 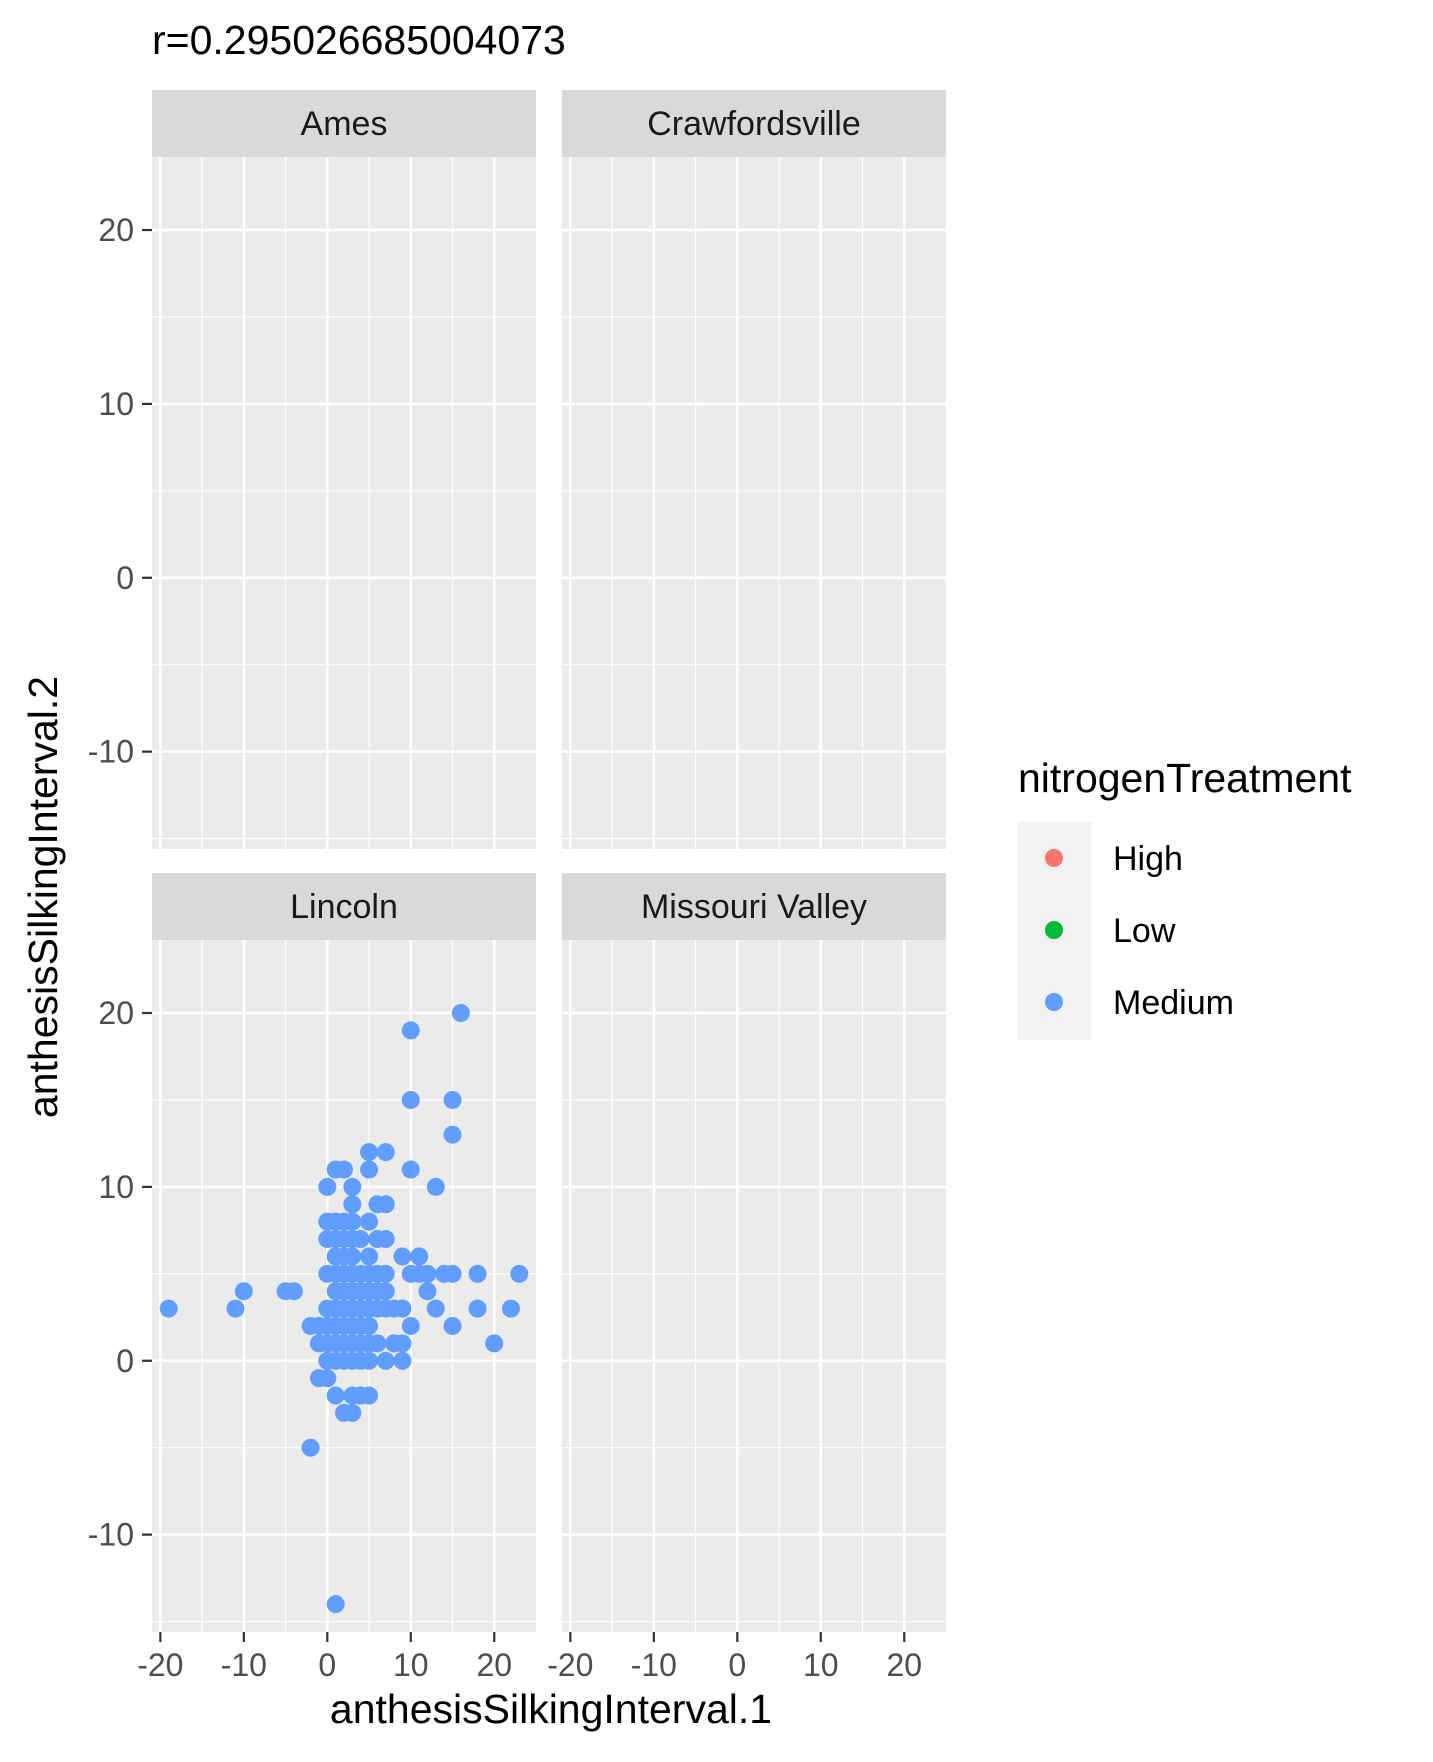 What do you see at coordinates (1185, 778) in the screenshot?
I see `legend-title: nitrogenTreatment` at bounding box center [1185, 778].